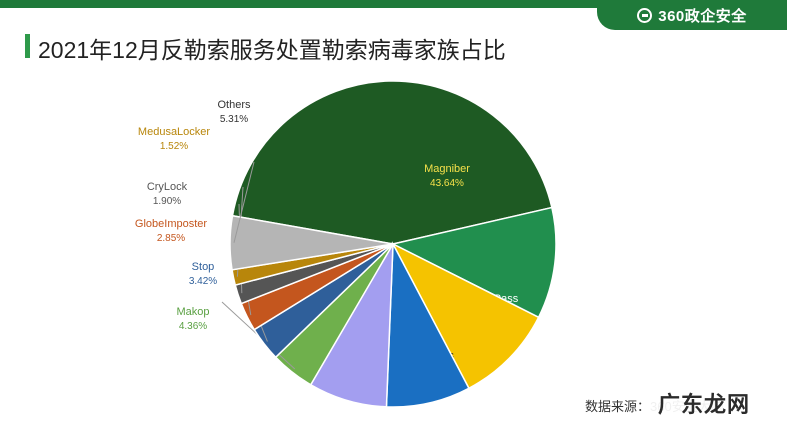 This screenshot has width=787, height=432. Describe the element at coordinates (27, 46) in the screenshot. I see `title-accent` at that location.